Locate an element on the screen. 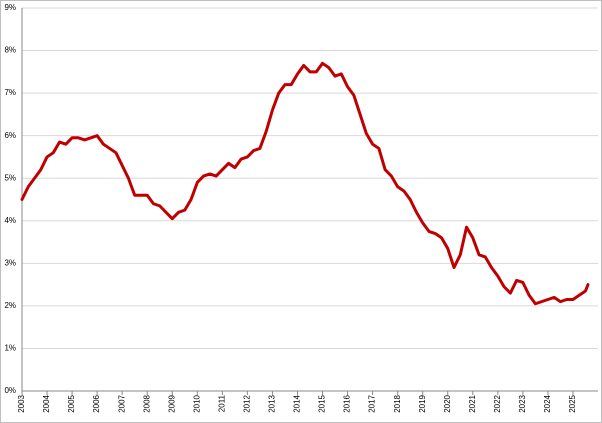 This screenshot has height=423, width=602. x-tick-label: 2023 is located at coordinates (522, 403).